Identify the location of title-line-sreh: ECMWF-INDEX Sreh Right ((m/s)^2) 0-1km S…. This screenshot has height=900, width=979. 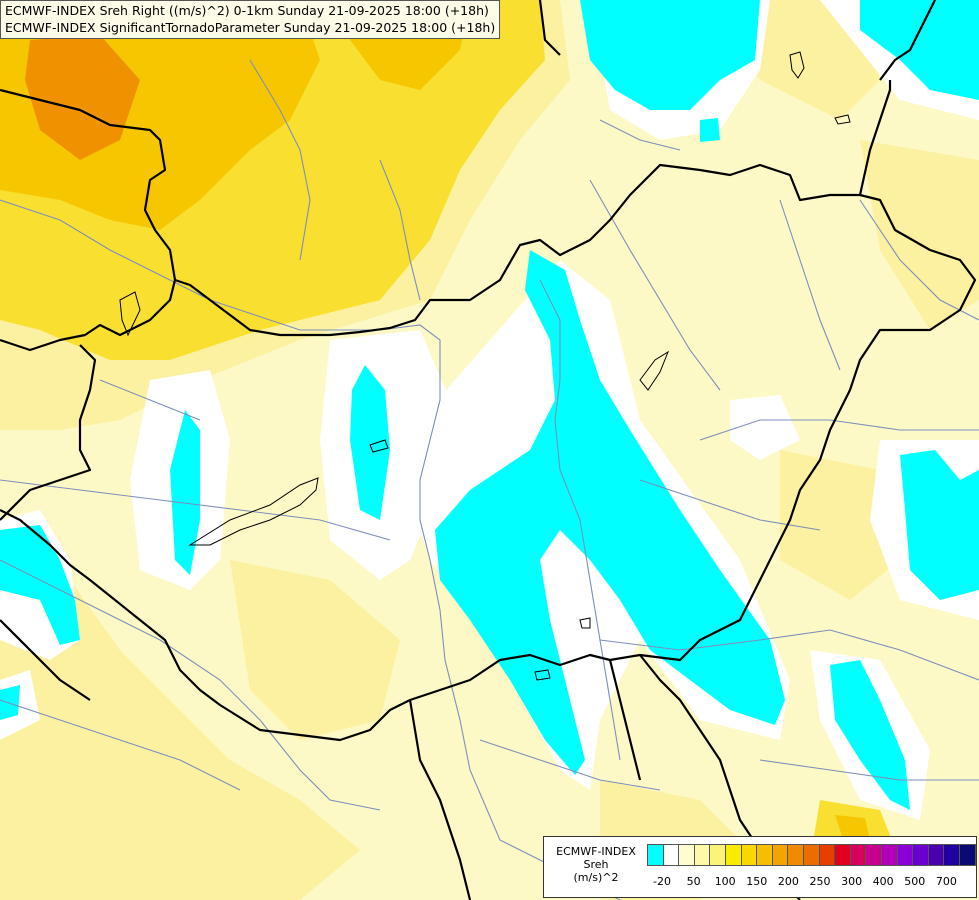
(247, 10).